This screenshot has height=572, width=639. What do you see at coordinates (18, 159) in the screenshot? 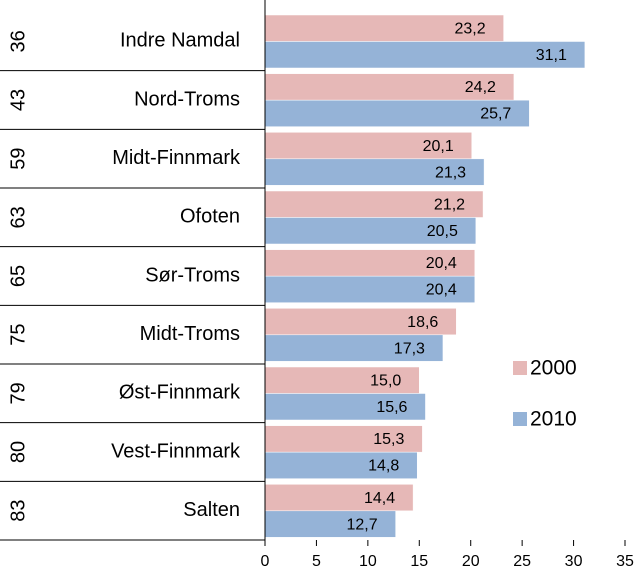
I see `rank-label: 59` at bounding box center [18, 159].